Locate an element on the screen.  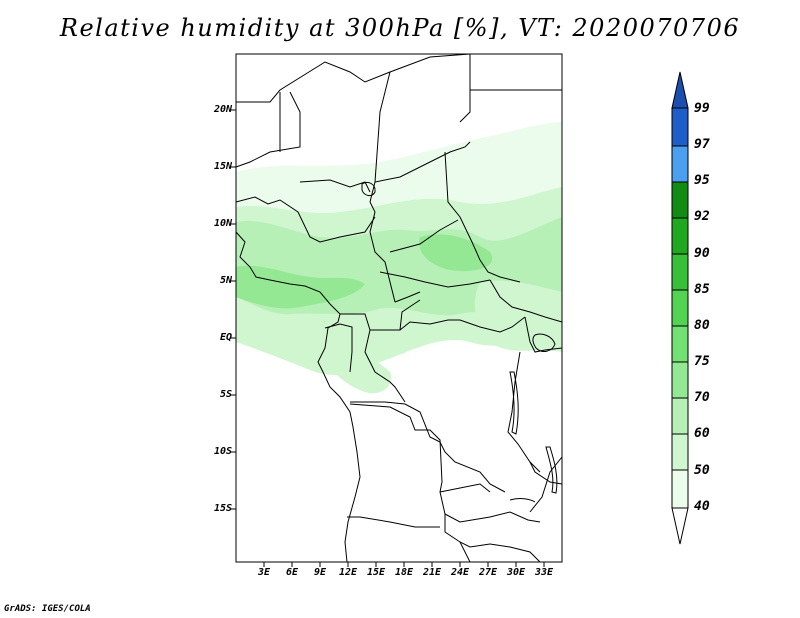
colorbar-top-arrow is located at coordinates (680, 90).